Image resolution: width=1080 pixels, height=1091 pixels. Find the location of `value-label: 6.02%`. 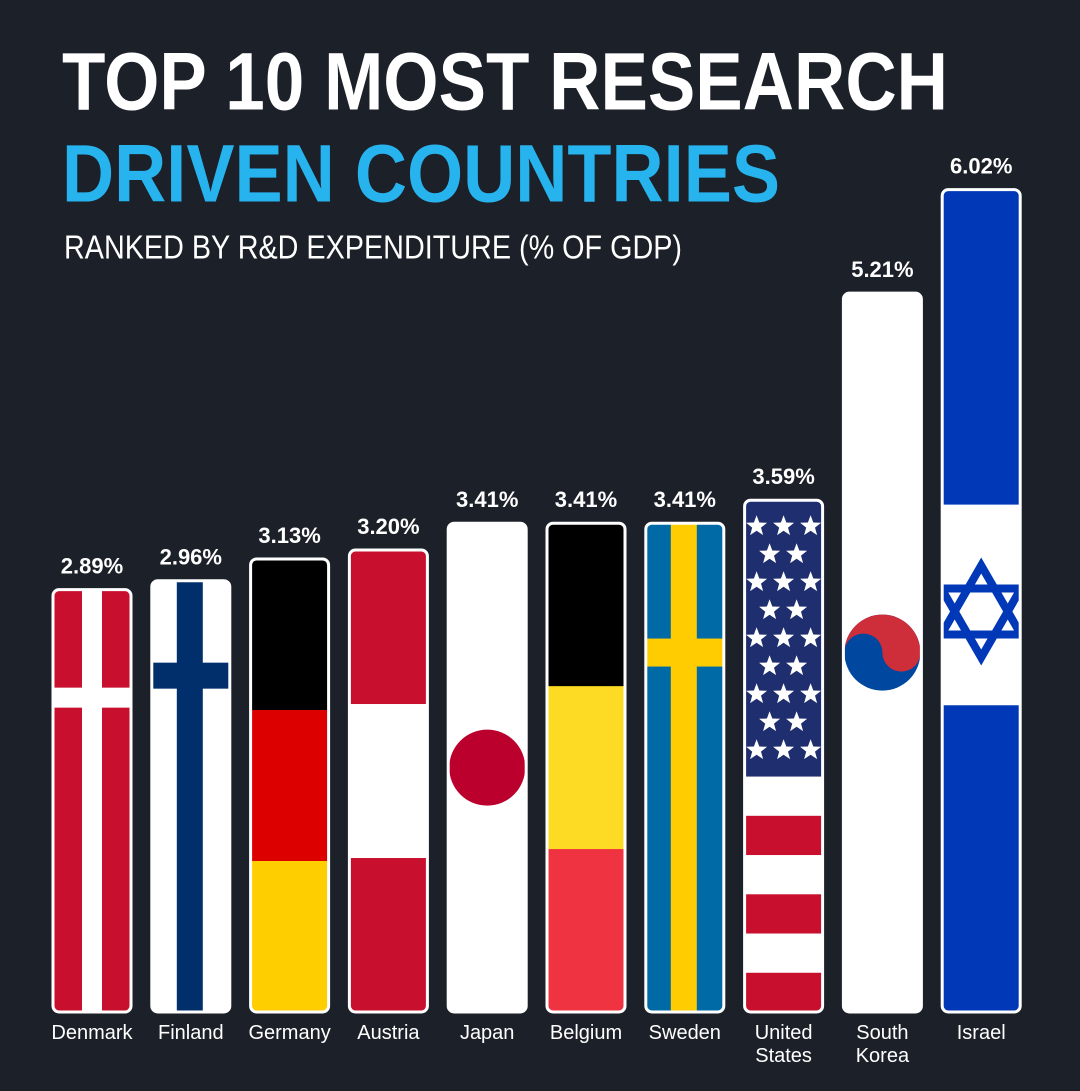

value-label: 6.02% is located at coordinates (981, 165).